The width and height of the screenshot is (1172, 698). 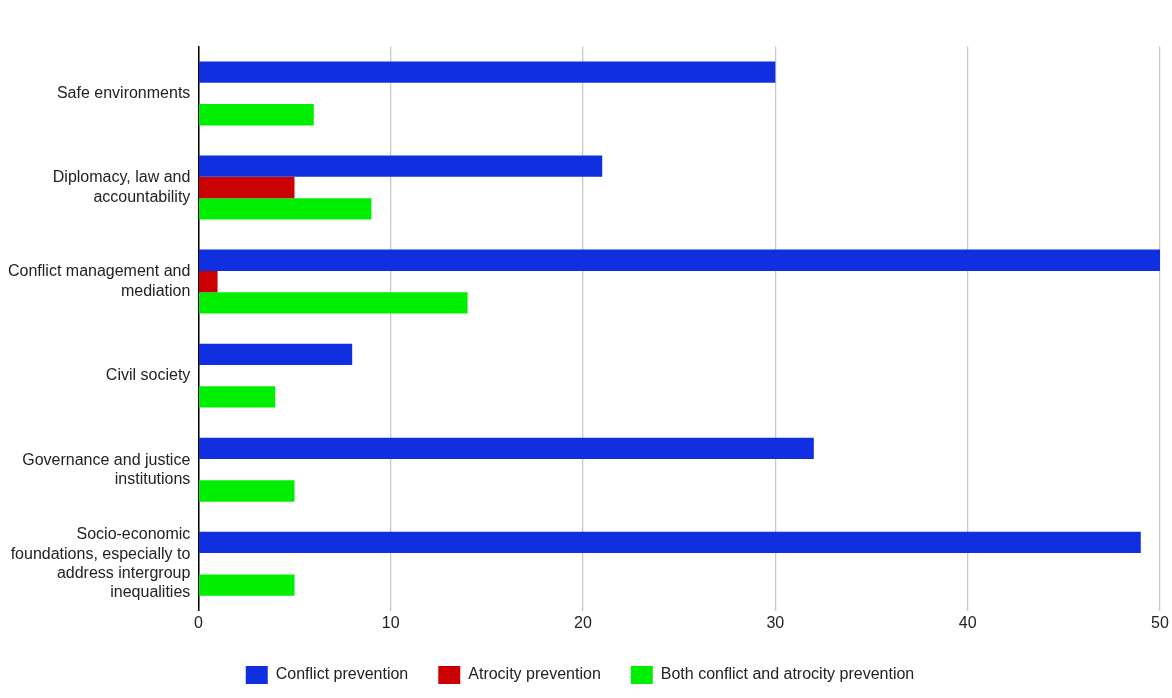 I want to click on x-tick-label: 0, so click(x=198, y=622).